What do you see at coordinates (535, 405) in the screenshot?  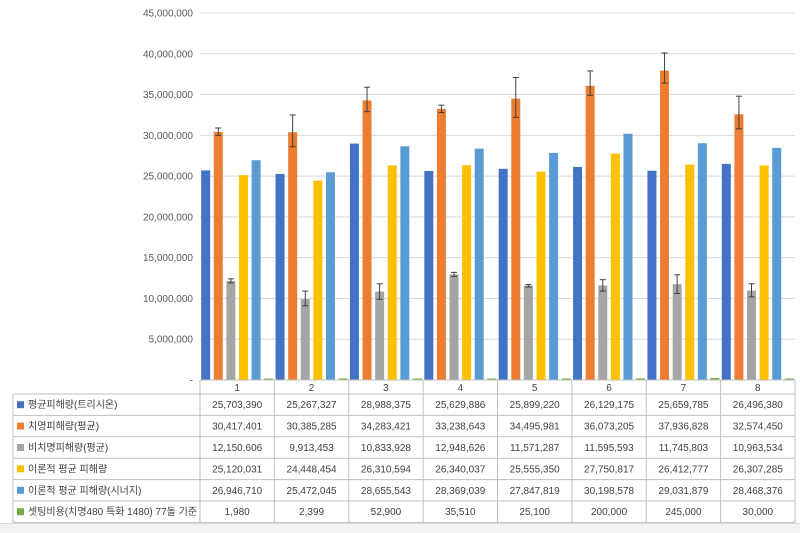 I see `table-cell: 25,899,220` at bounding box center [535, 405].